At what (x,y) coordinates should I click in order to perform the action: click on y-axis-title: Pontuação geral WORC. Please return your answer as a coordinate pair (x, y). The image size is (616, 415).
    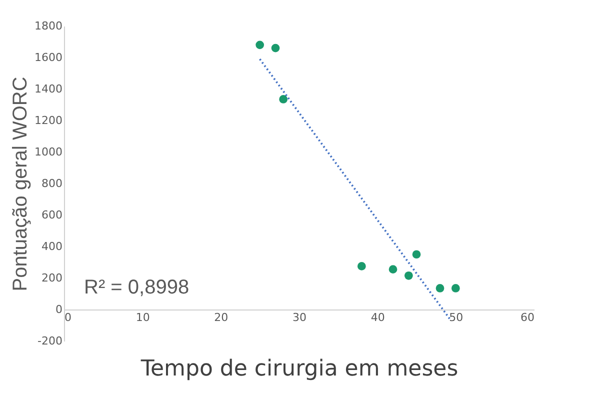
    Looking at the image, I should click on (21, 184).